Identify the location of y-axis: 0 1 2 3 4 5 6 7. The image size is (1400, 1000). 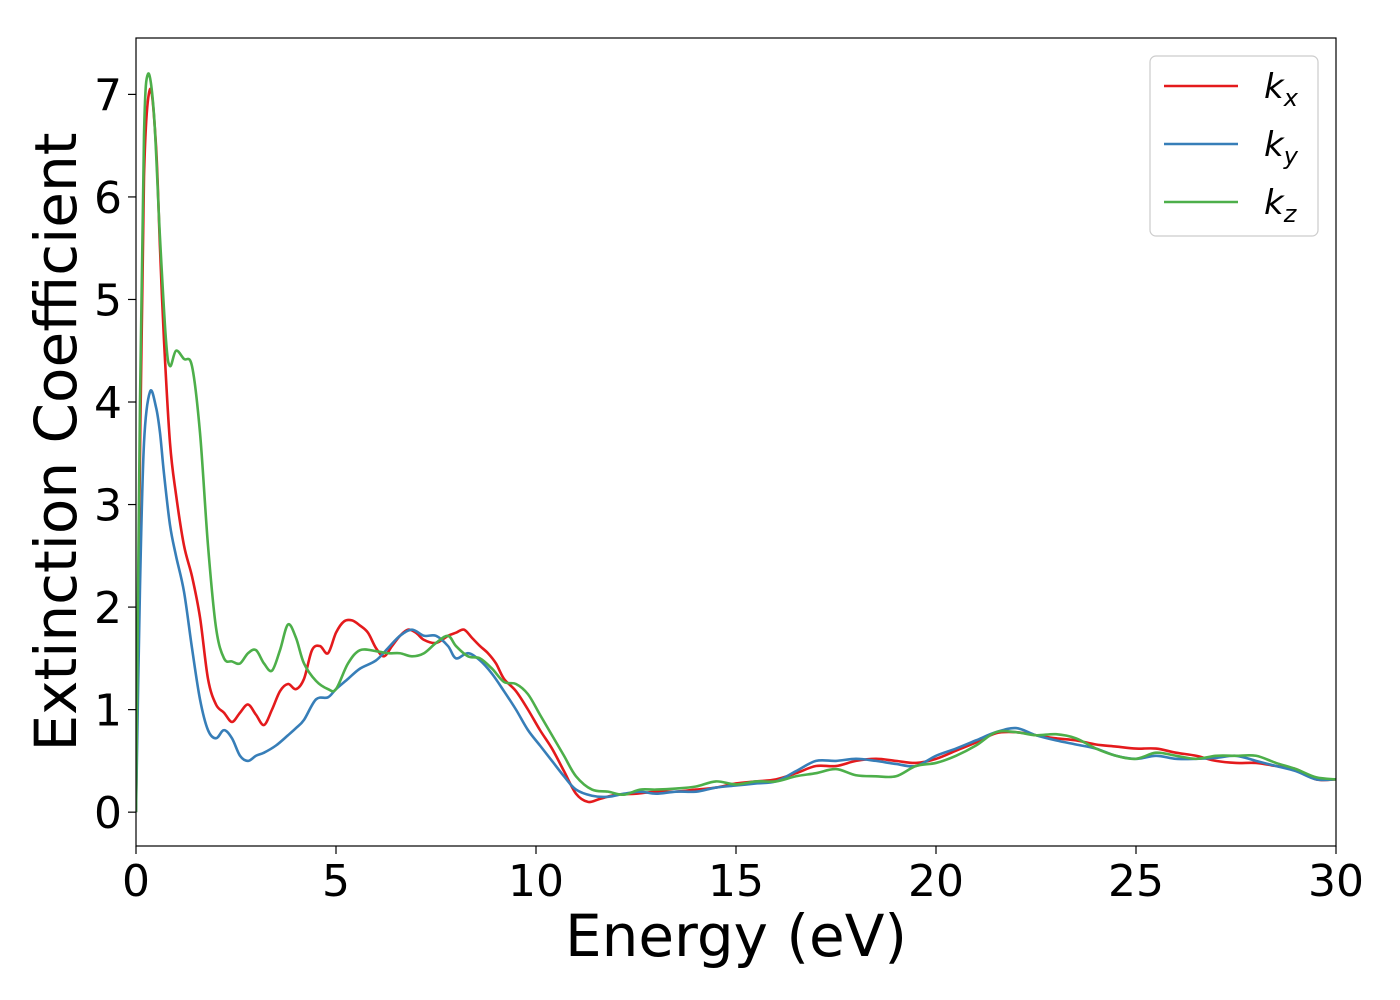
(115, 454).